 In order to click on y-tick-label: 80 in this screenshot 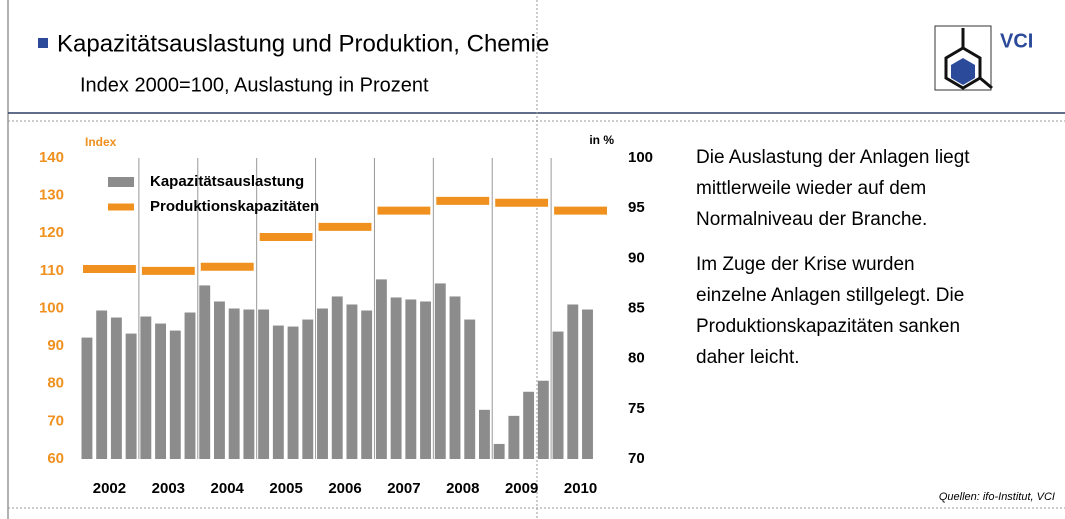, I will do `click(55, 383)`.